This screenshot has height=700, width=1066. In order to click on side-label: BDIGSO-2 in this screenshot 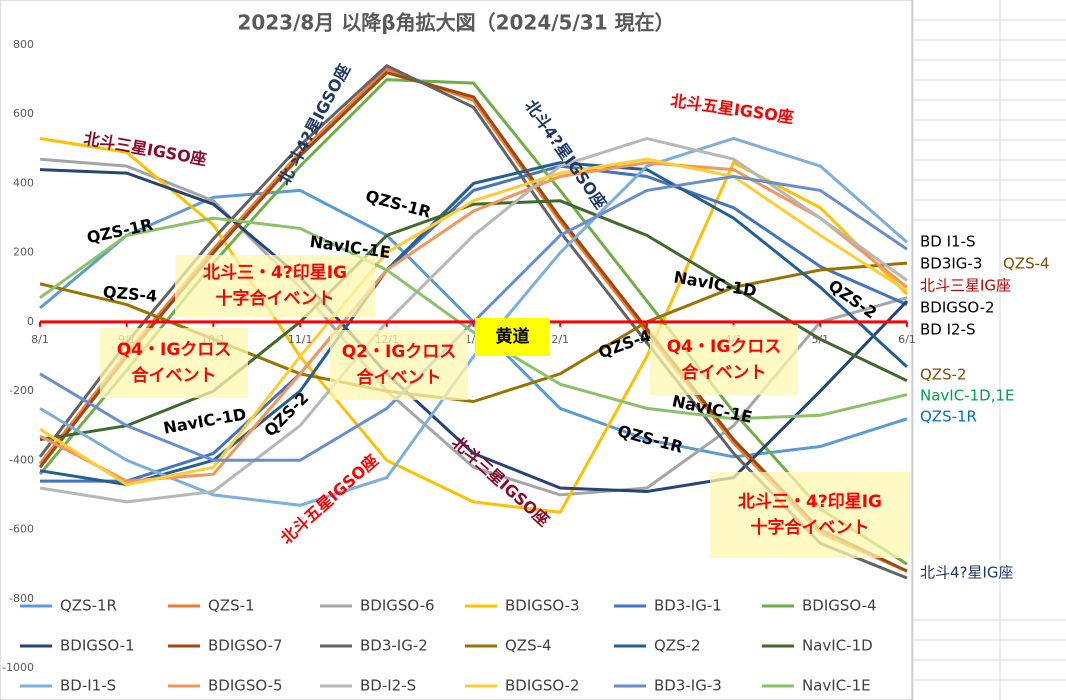, I will do `click(957, 308)`.